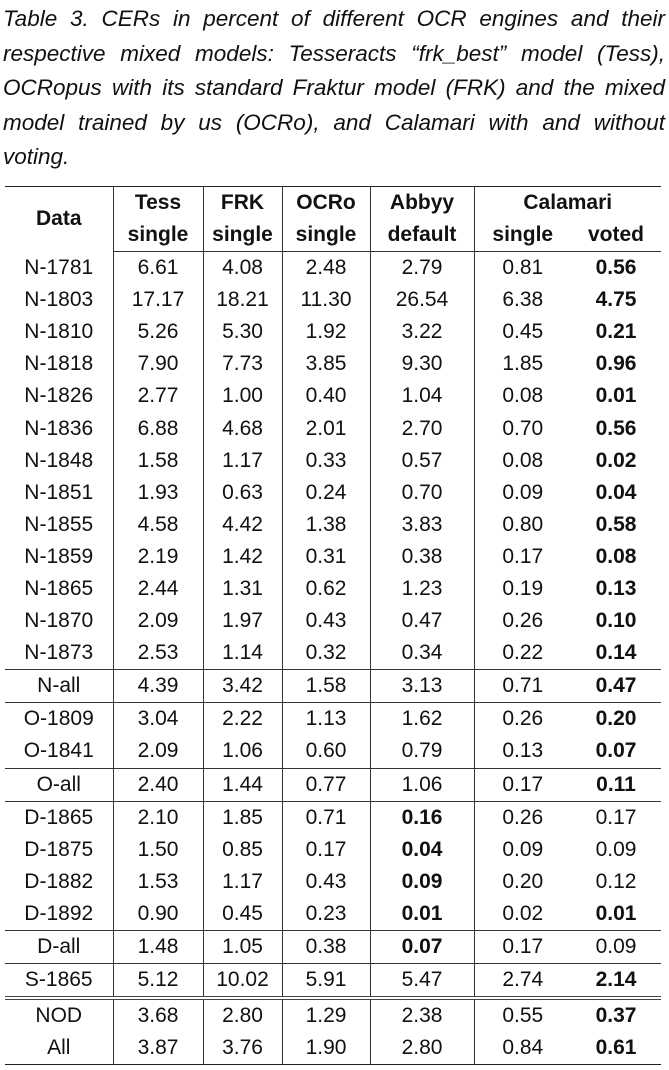 The height and width of the screenshot is (1070, 669). What do you see at coordinates (421, 881) in the screenshot?
I see `cell-abbyy-default: 0.09` at bounding box center [421, 881].